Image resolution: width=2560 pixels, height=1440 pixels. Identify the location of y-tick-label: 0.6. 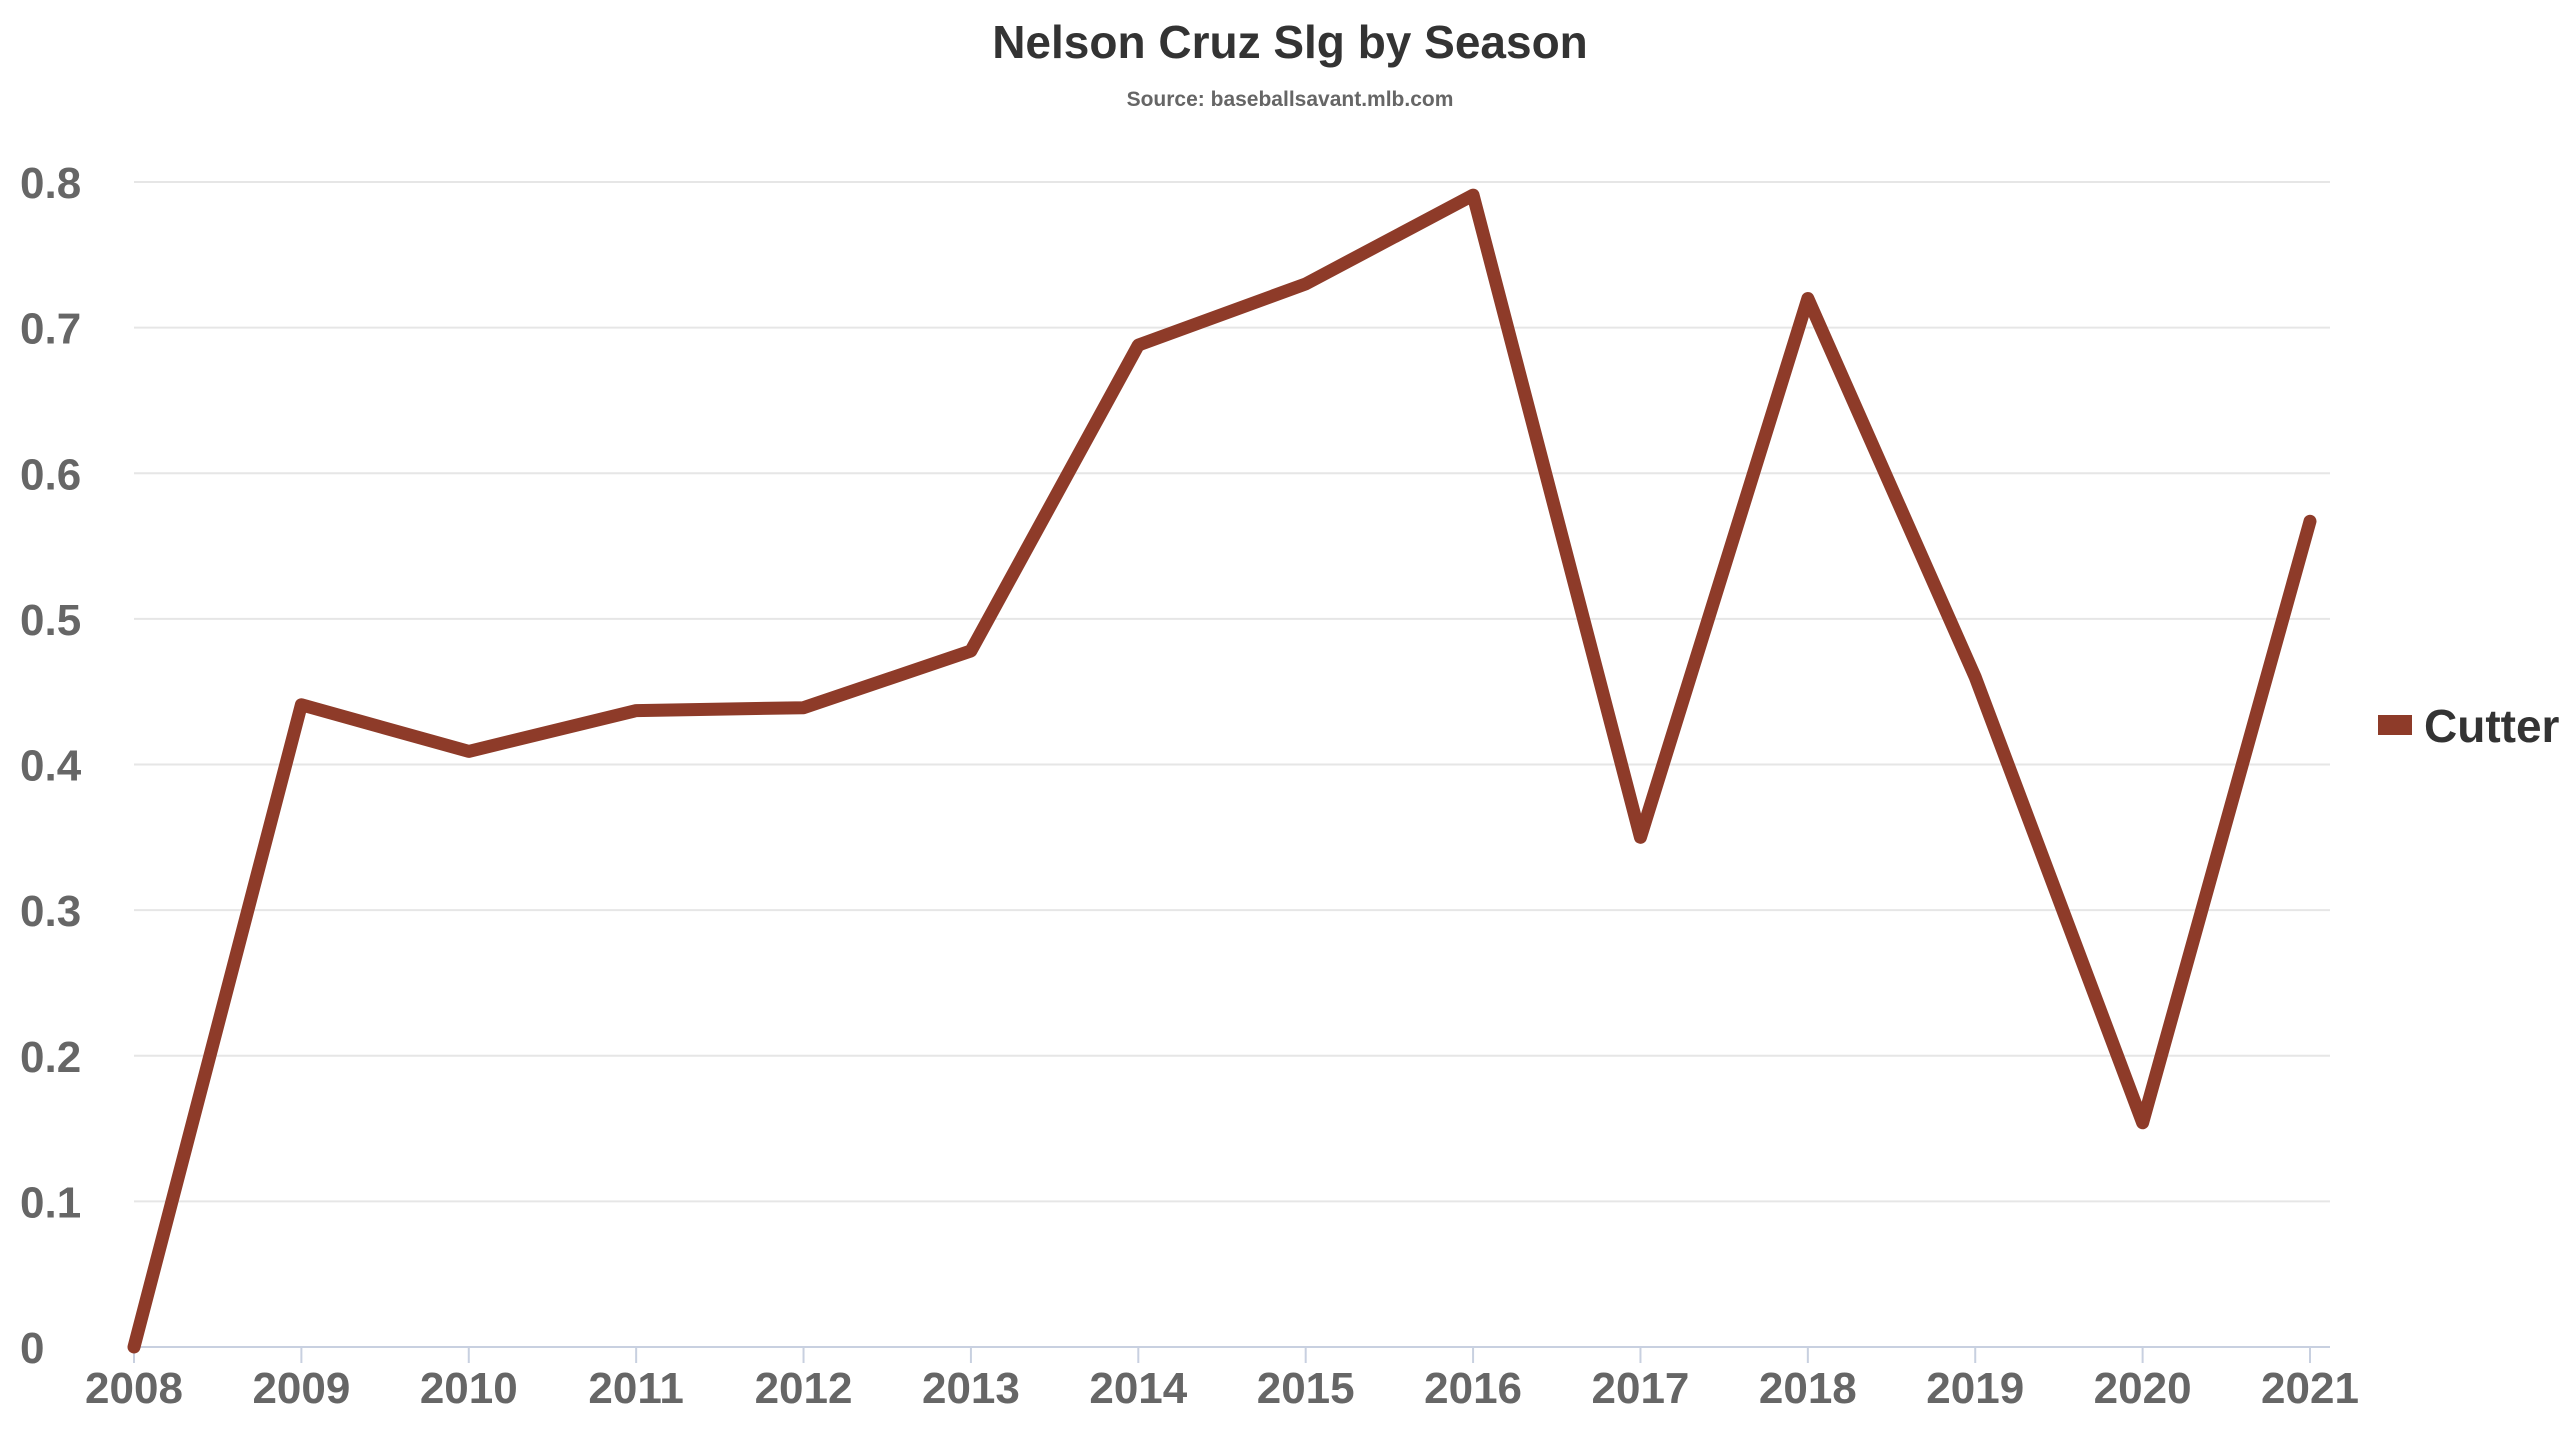
(50, 474).